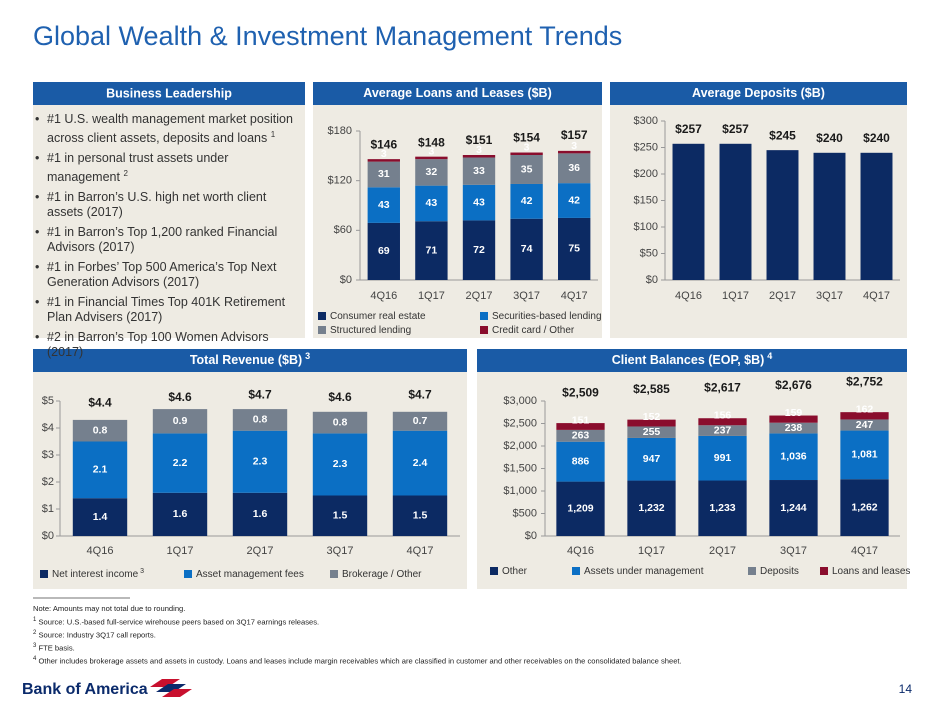 The width and height of the screenshot is (940, 705). What do you see at coordinates (35, 658) in the screenshot?
I see `footnote-marker: 4` at bounding box center [35, 658].